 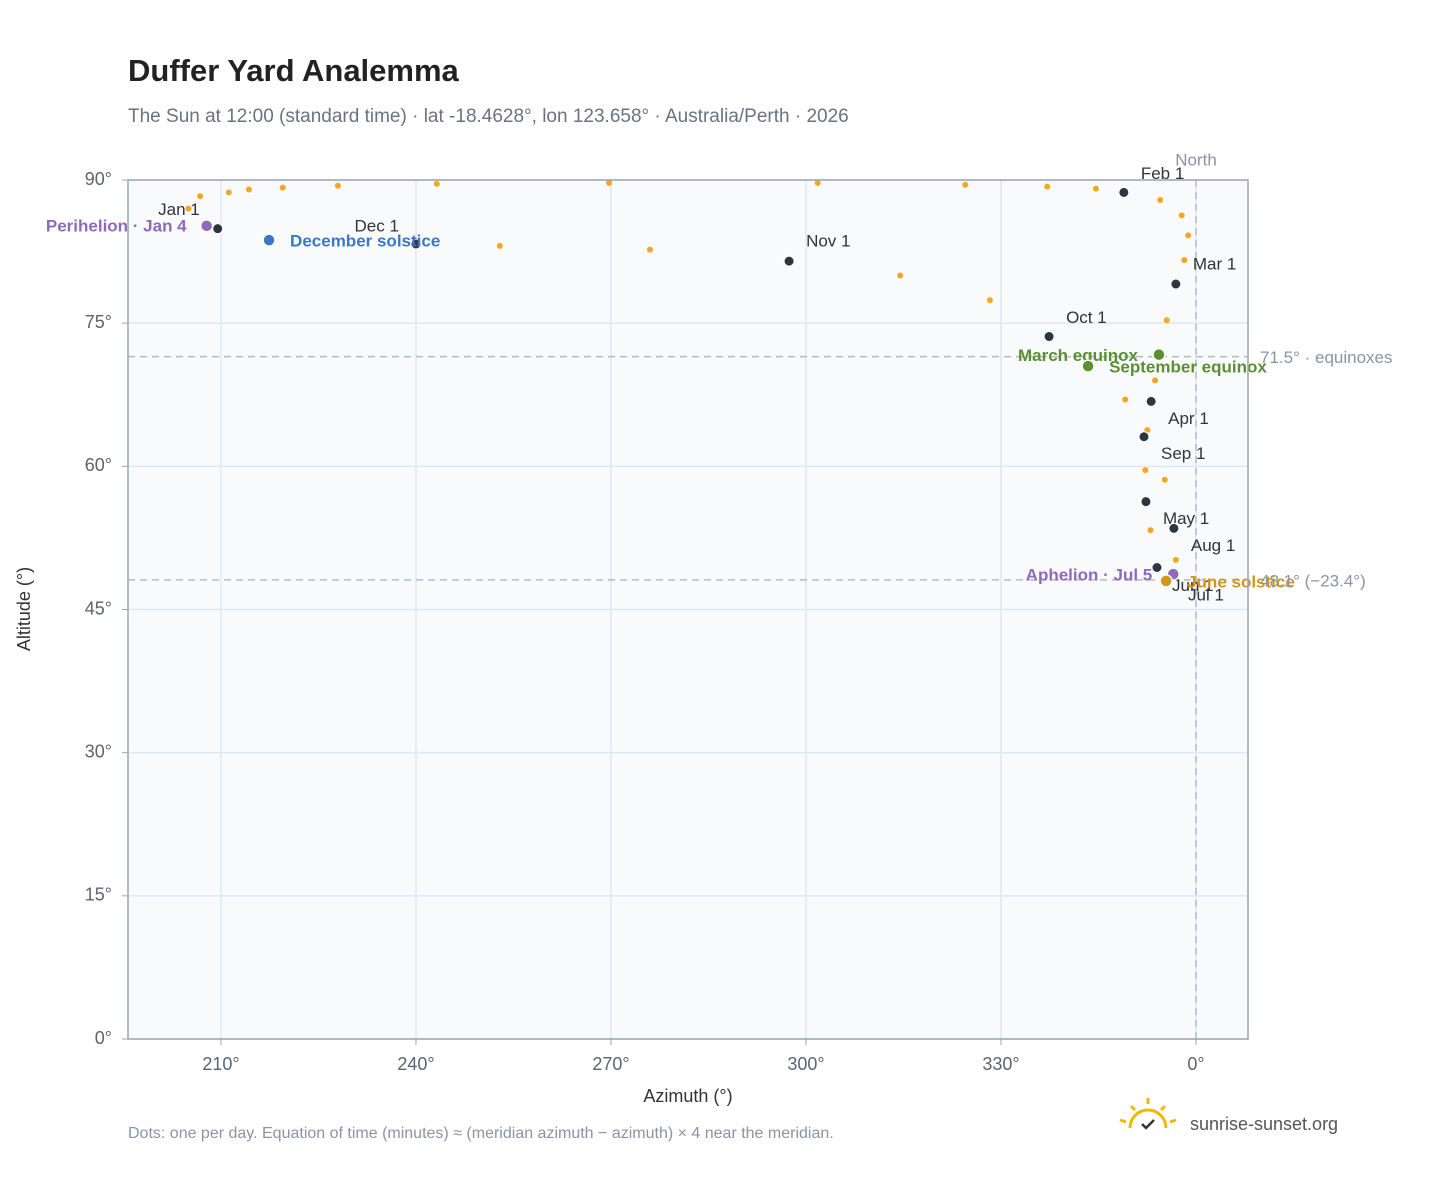 I want to click on x-tick-label: 210°, so click(x=220, y=1064).